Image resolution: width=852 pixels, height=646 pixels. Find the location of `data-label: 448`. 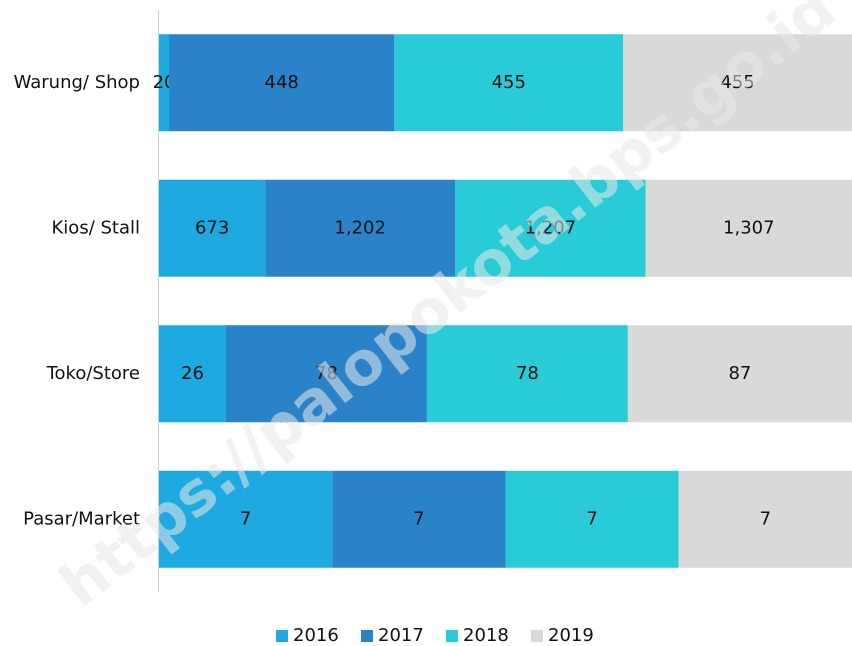

data-label: 448 is located at coordinates (282, 82).